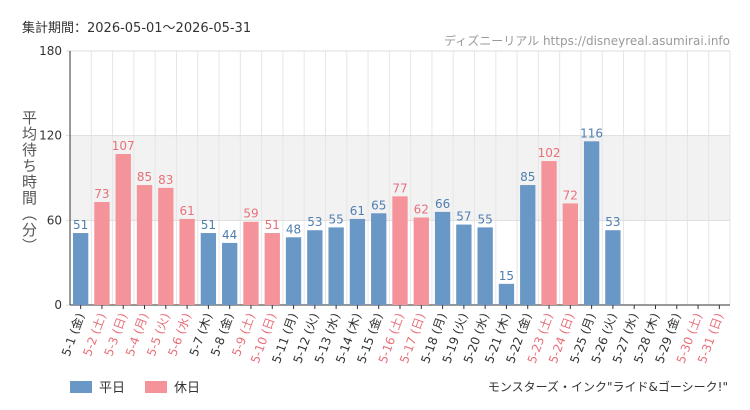  I want to click on bar-value-label: 77, so click(399, 188).